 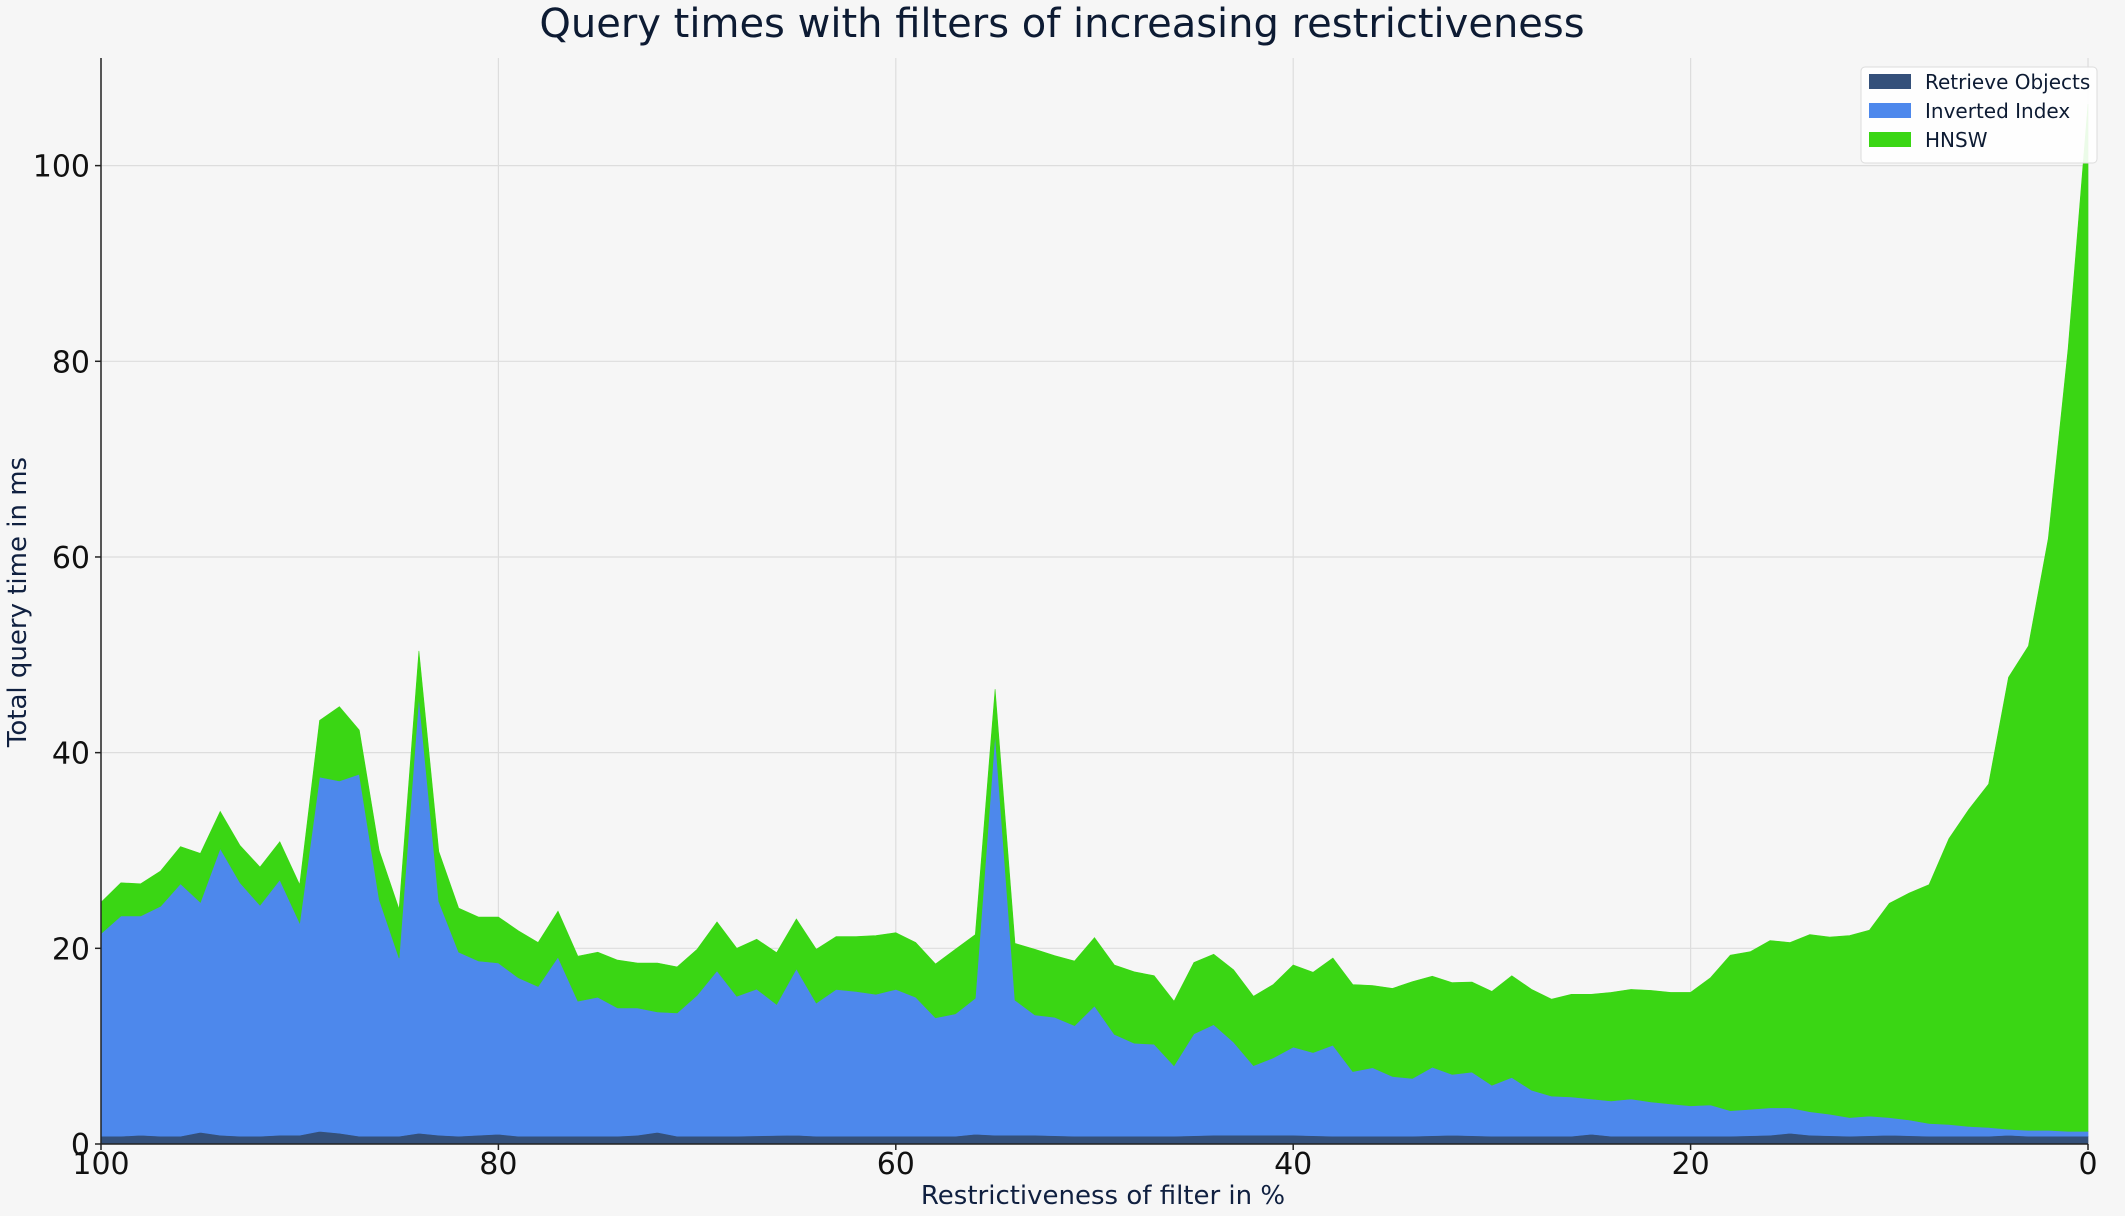 I want to click on x-tick-label-100: 100, so click(x=100, y=1164).